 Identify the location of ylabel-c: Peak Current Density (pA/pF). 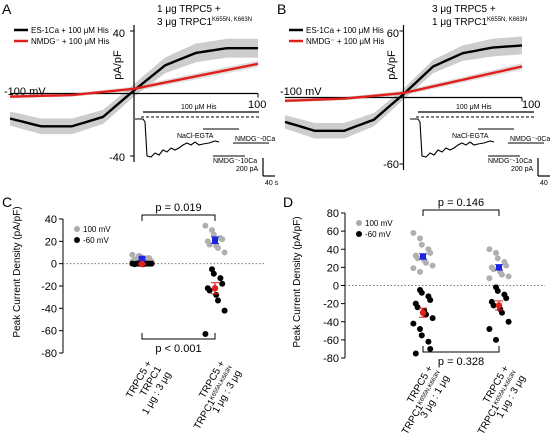
(17, 271).